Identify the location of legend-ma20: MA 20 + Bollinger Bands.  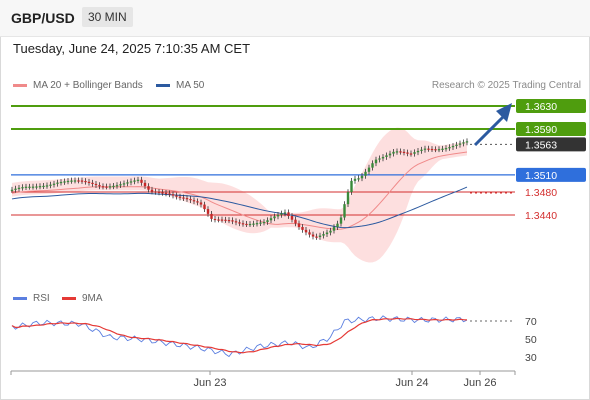
(78, 85).